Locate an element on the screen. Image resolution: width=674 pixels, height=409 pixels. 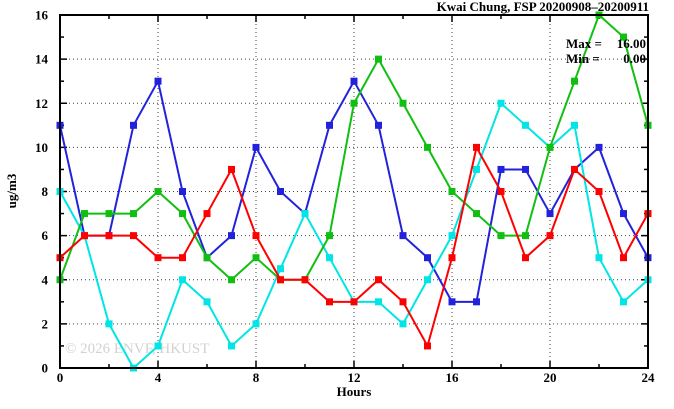
y-tick-label: 0 is located at coordinates (45, 368).